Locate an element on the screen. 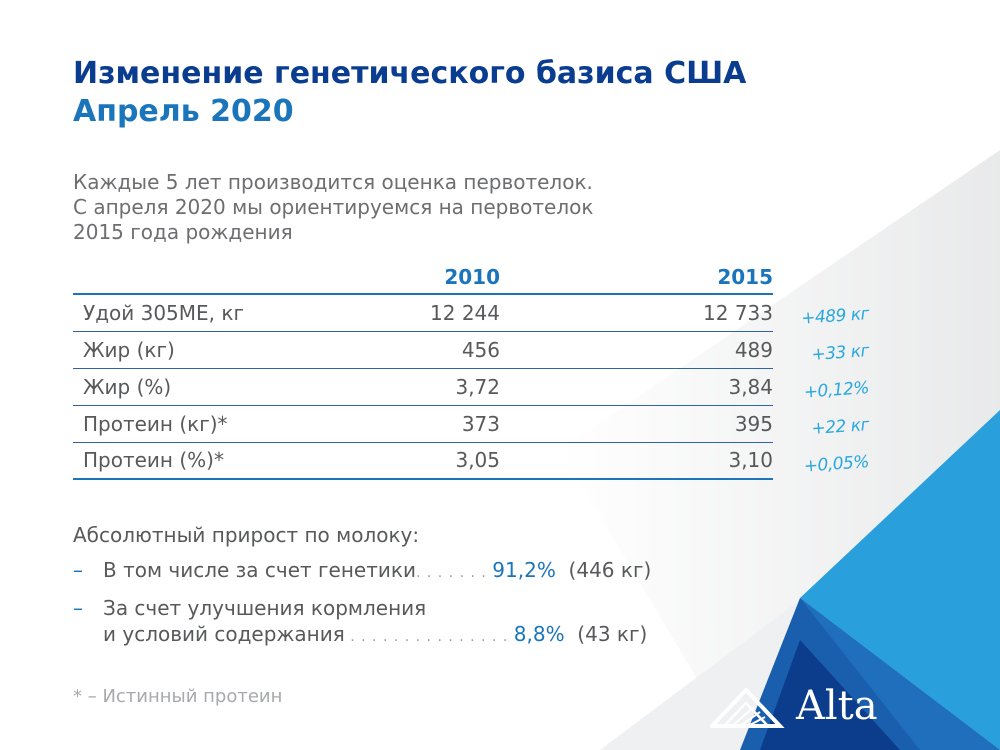 This screenshot has height=750, width=1000. table-row: Жир (%) 3,72 3,84 is located at coordinates (423, 386).